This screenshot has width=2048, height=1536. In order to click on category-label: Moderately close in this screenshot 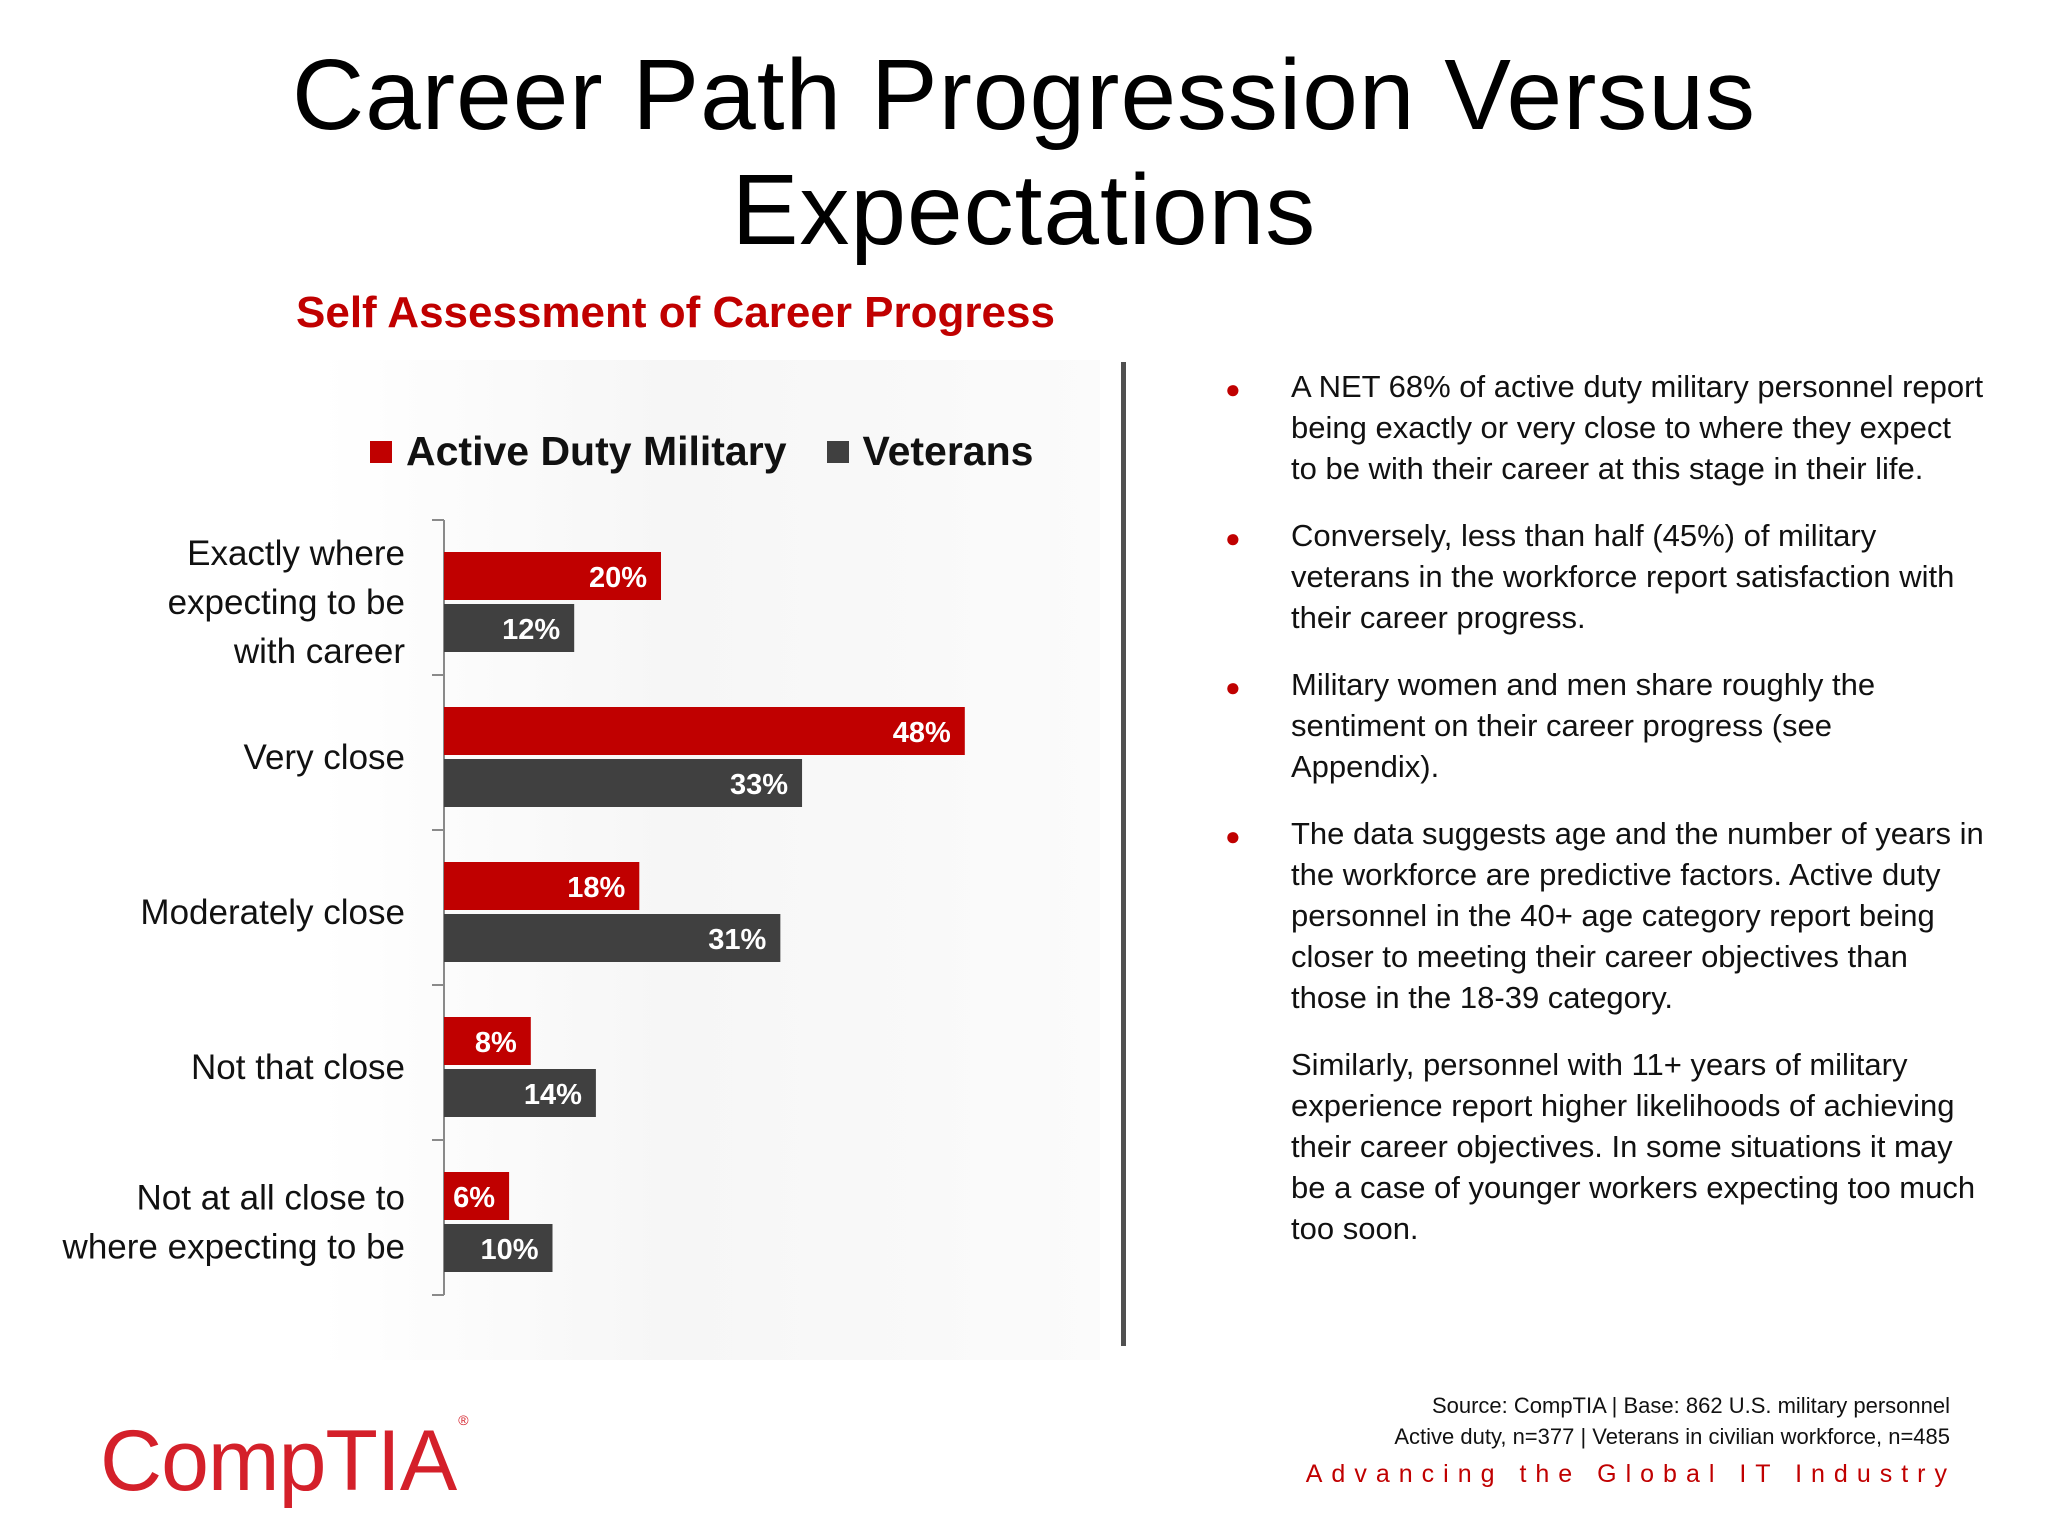, I will do `click(272, 912)`.